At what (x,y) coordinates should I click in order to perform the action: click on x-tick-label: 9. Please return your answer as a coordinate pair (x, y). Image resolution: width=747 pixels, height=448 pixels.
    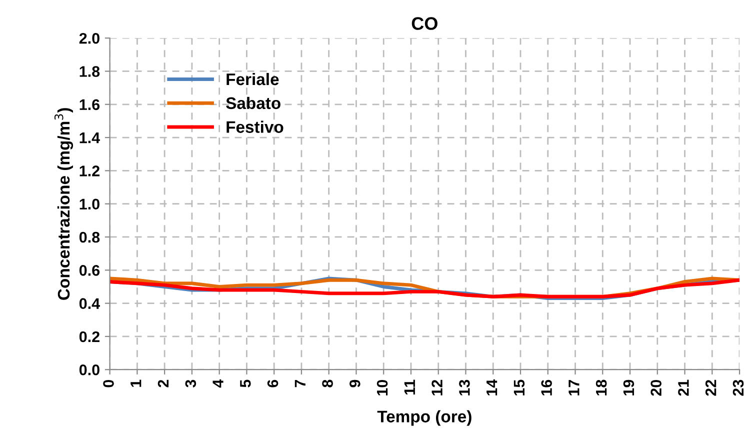
    Looking at the image, I should click on (355, 384).